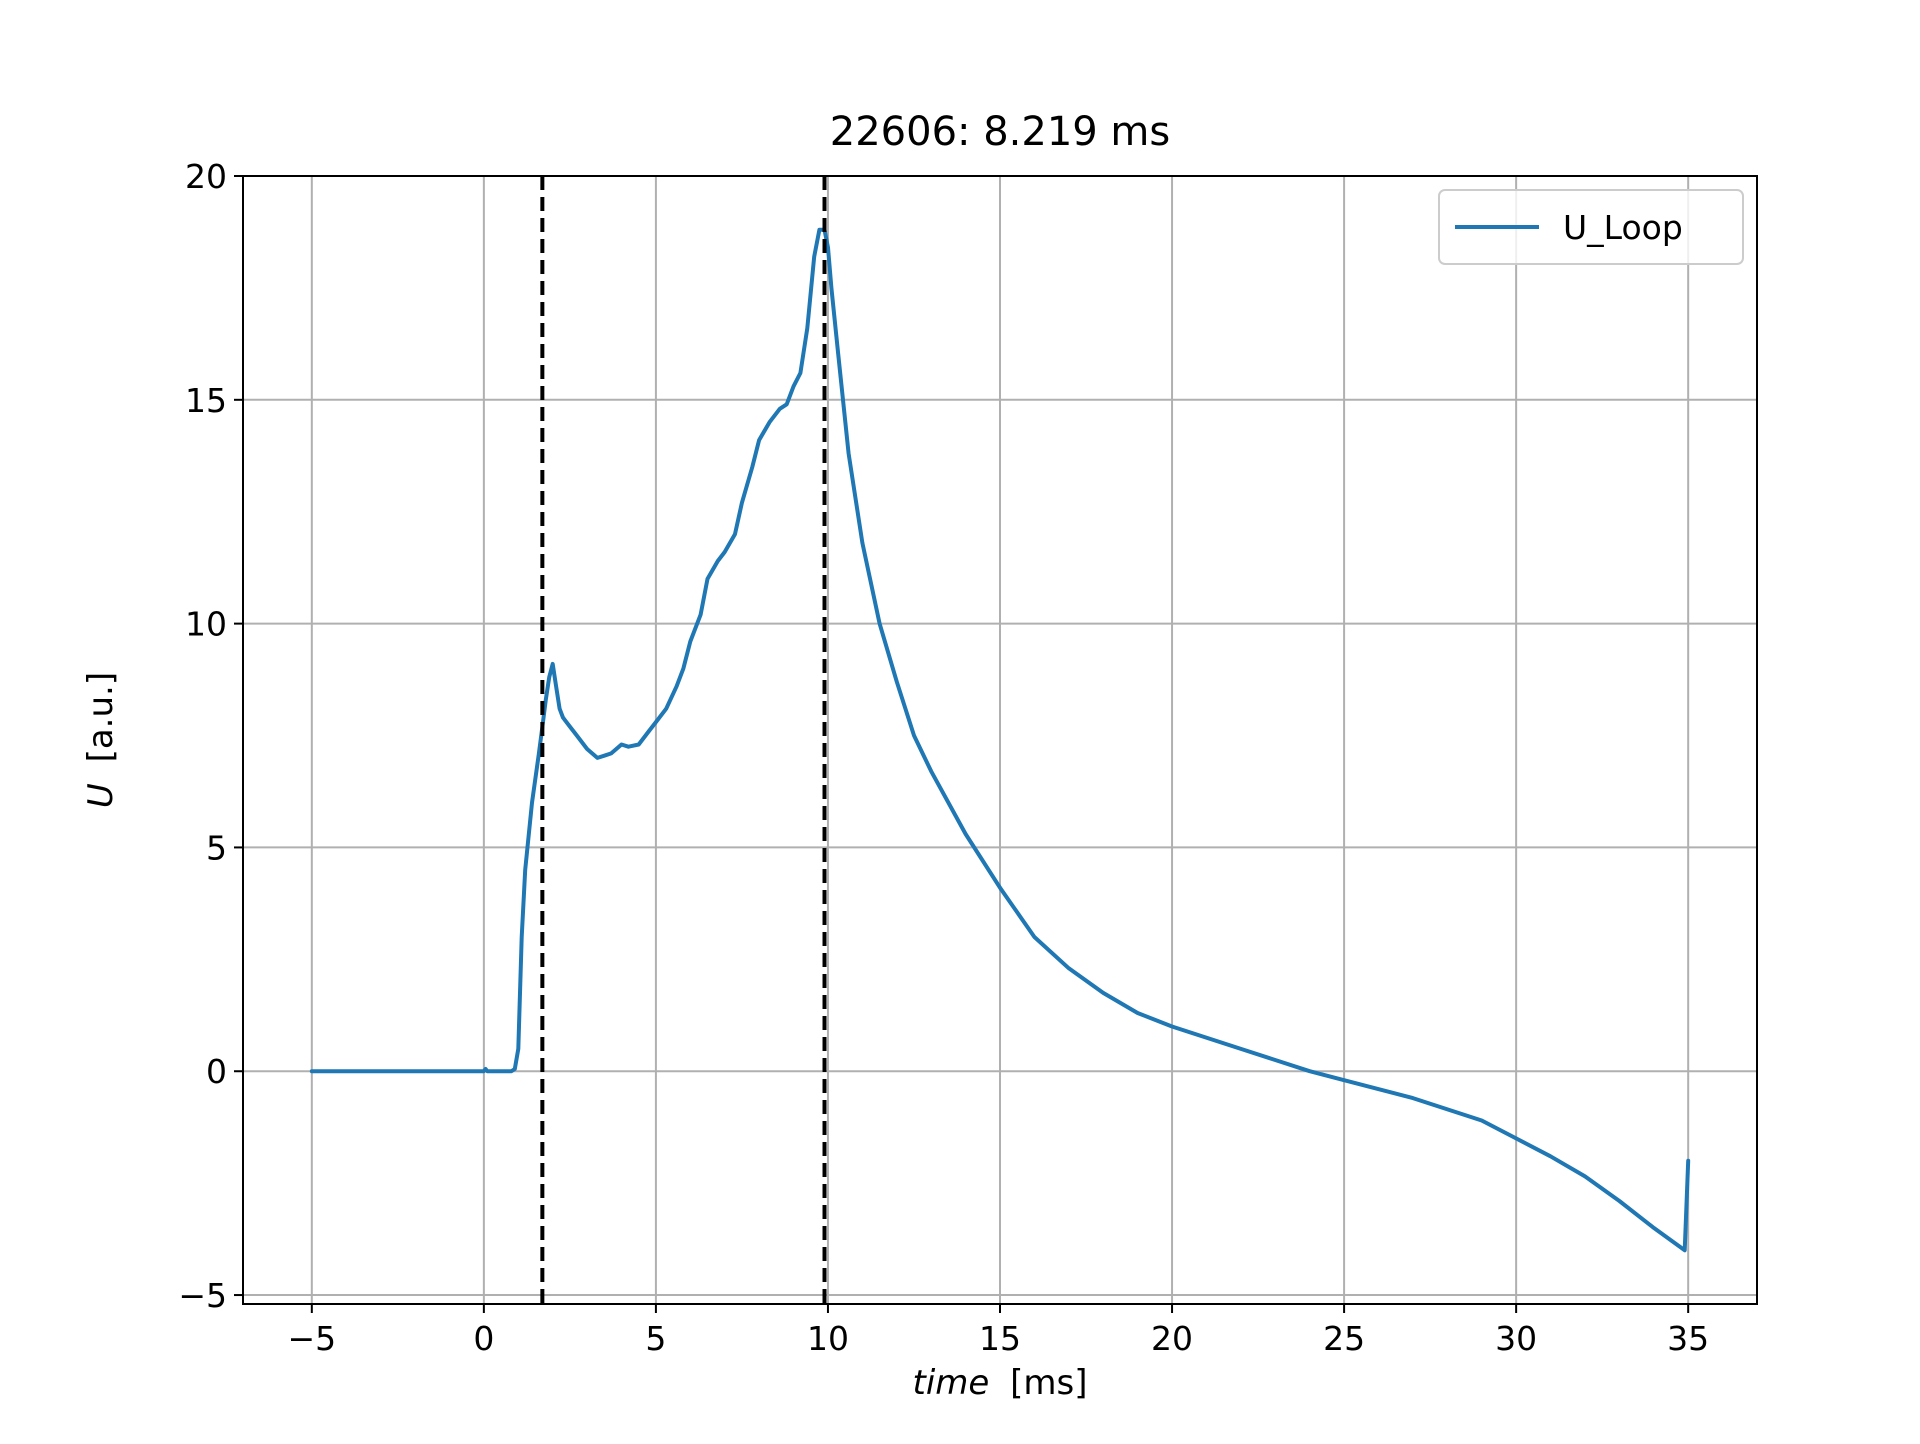  What do you see at coordinates (206, 624) in the screenshot?
I see `y-tick-label: 10` at bounding box center [206, 624].